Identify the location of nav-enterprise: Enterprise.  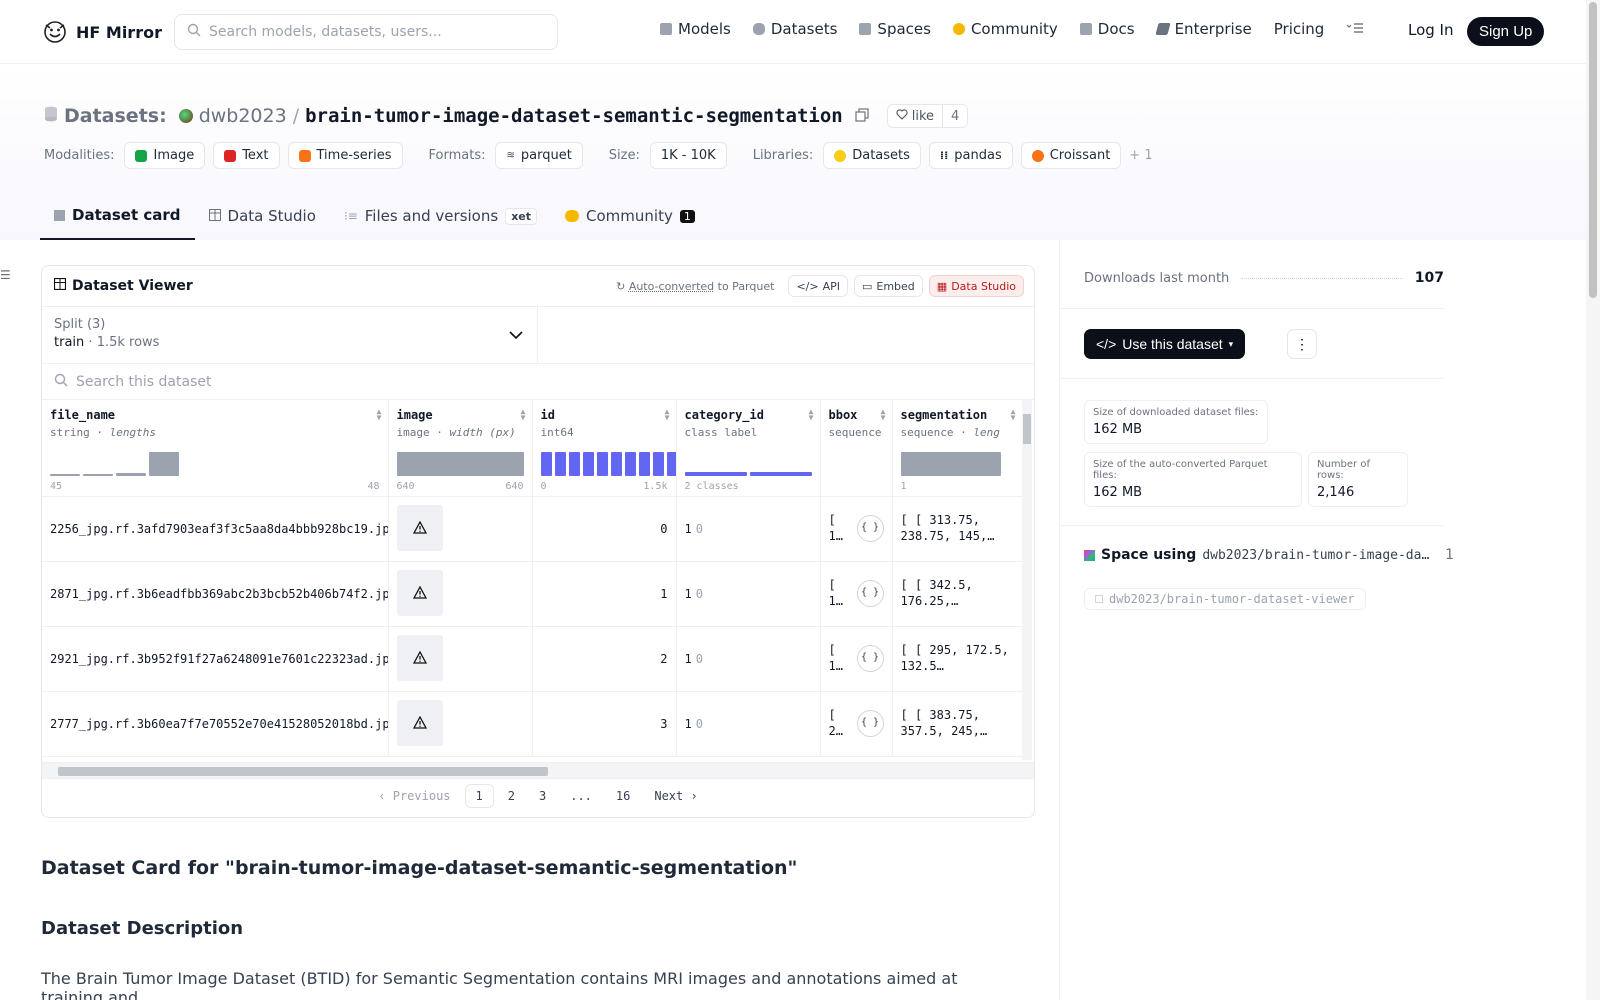
(1203, 29).